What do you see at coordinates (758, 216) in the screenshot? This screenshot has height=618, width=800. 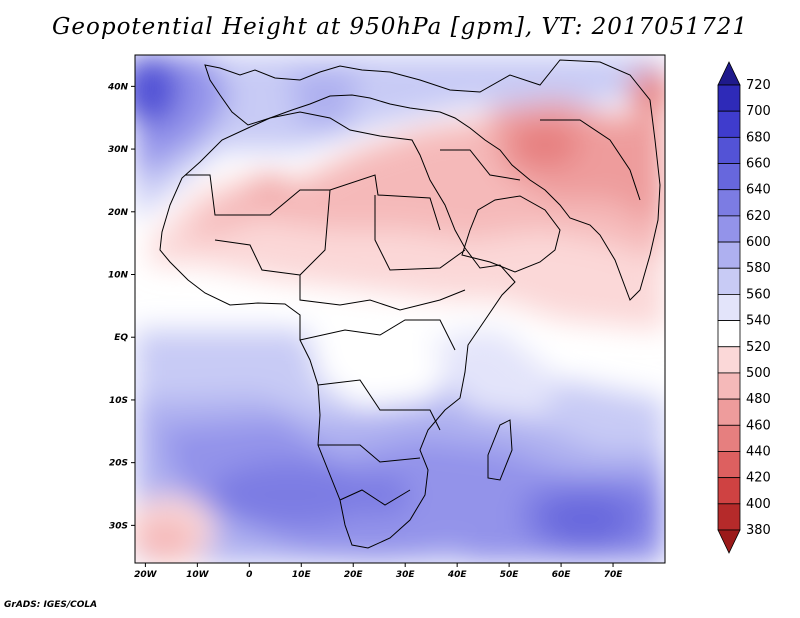 I see `colorbar-label: 620` at bounding box center [758, 216].